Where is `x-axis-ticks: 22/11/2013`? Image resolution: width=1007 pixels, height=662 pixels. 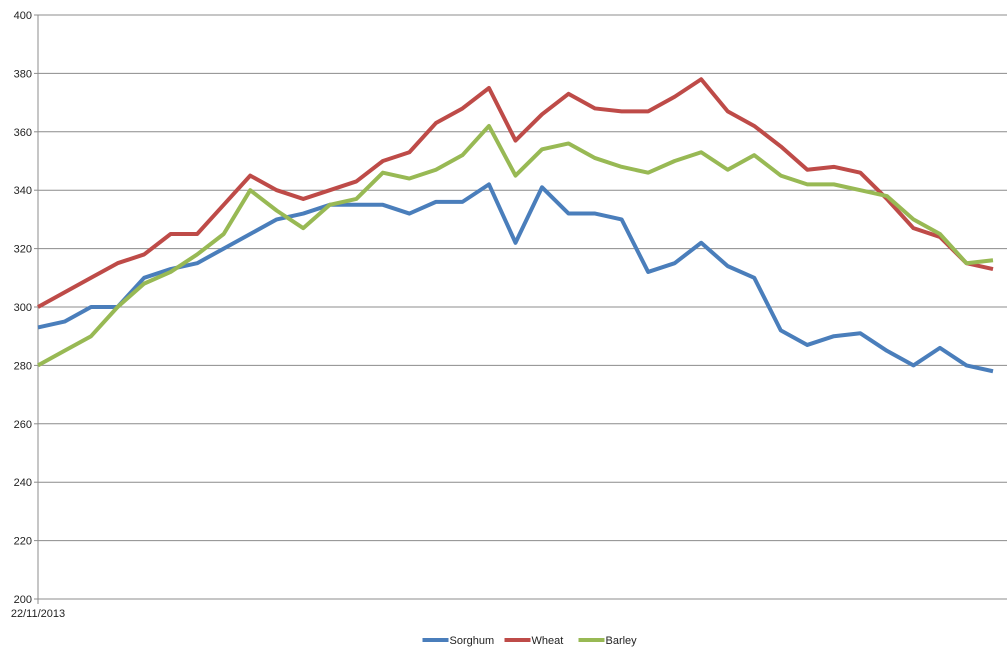 x-axis-ticks: 22/11/2013 is located at coordinates (38, 609).